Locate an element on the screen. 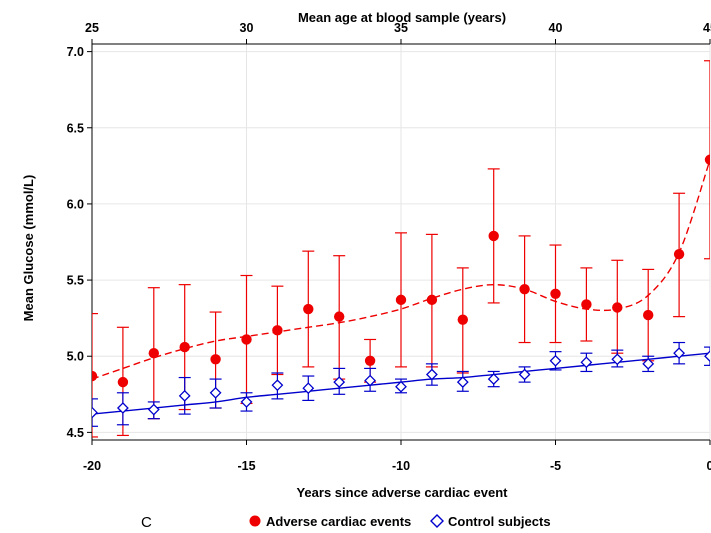 The height and width of the screenshot is (533, 711). y-tick-label: 7.0 is located at coordinates (75, 52).